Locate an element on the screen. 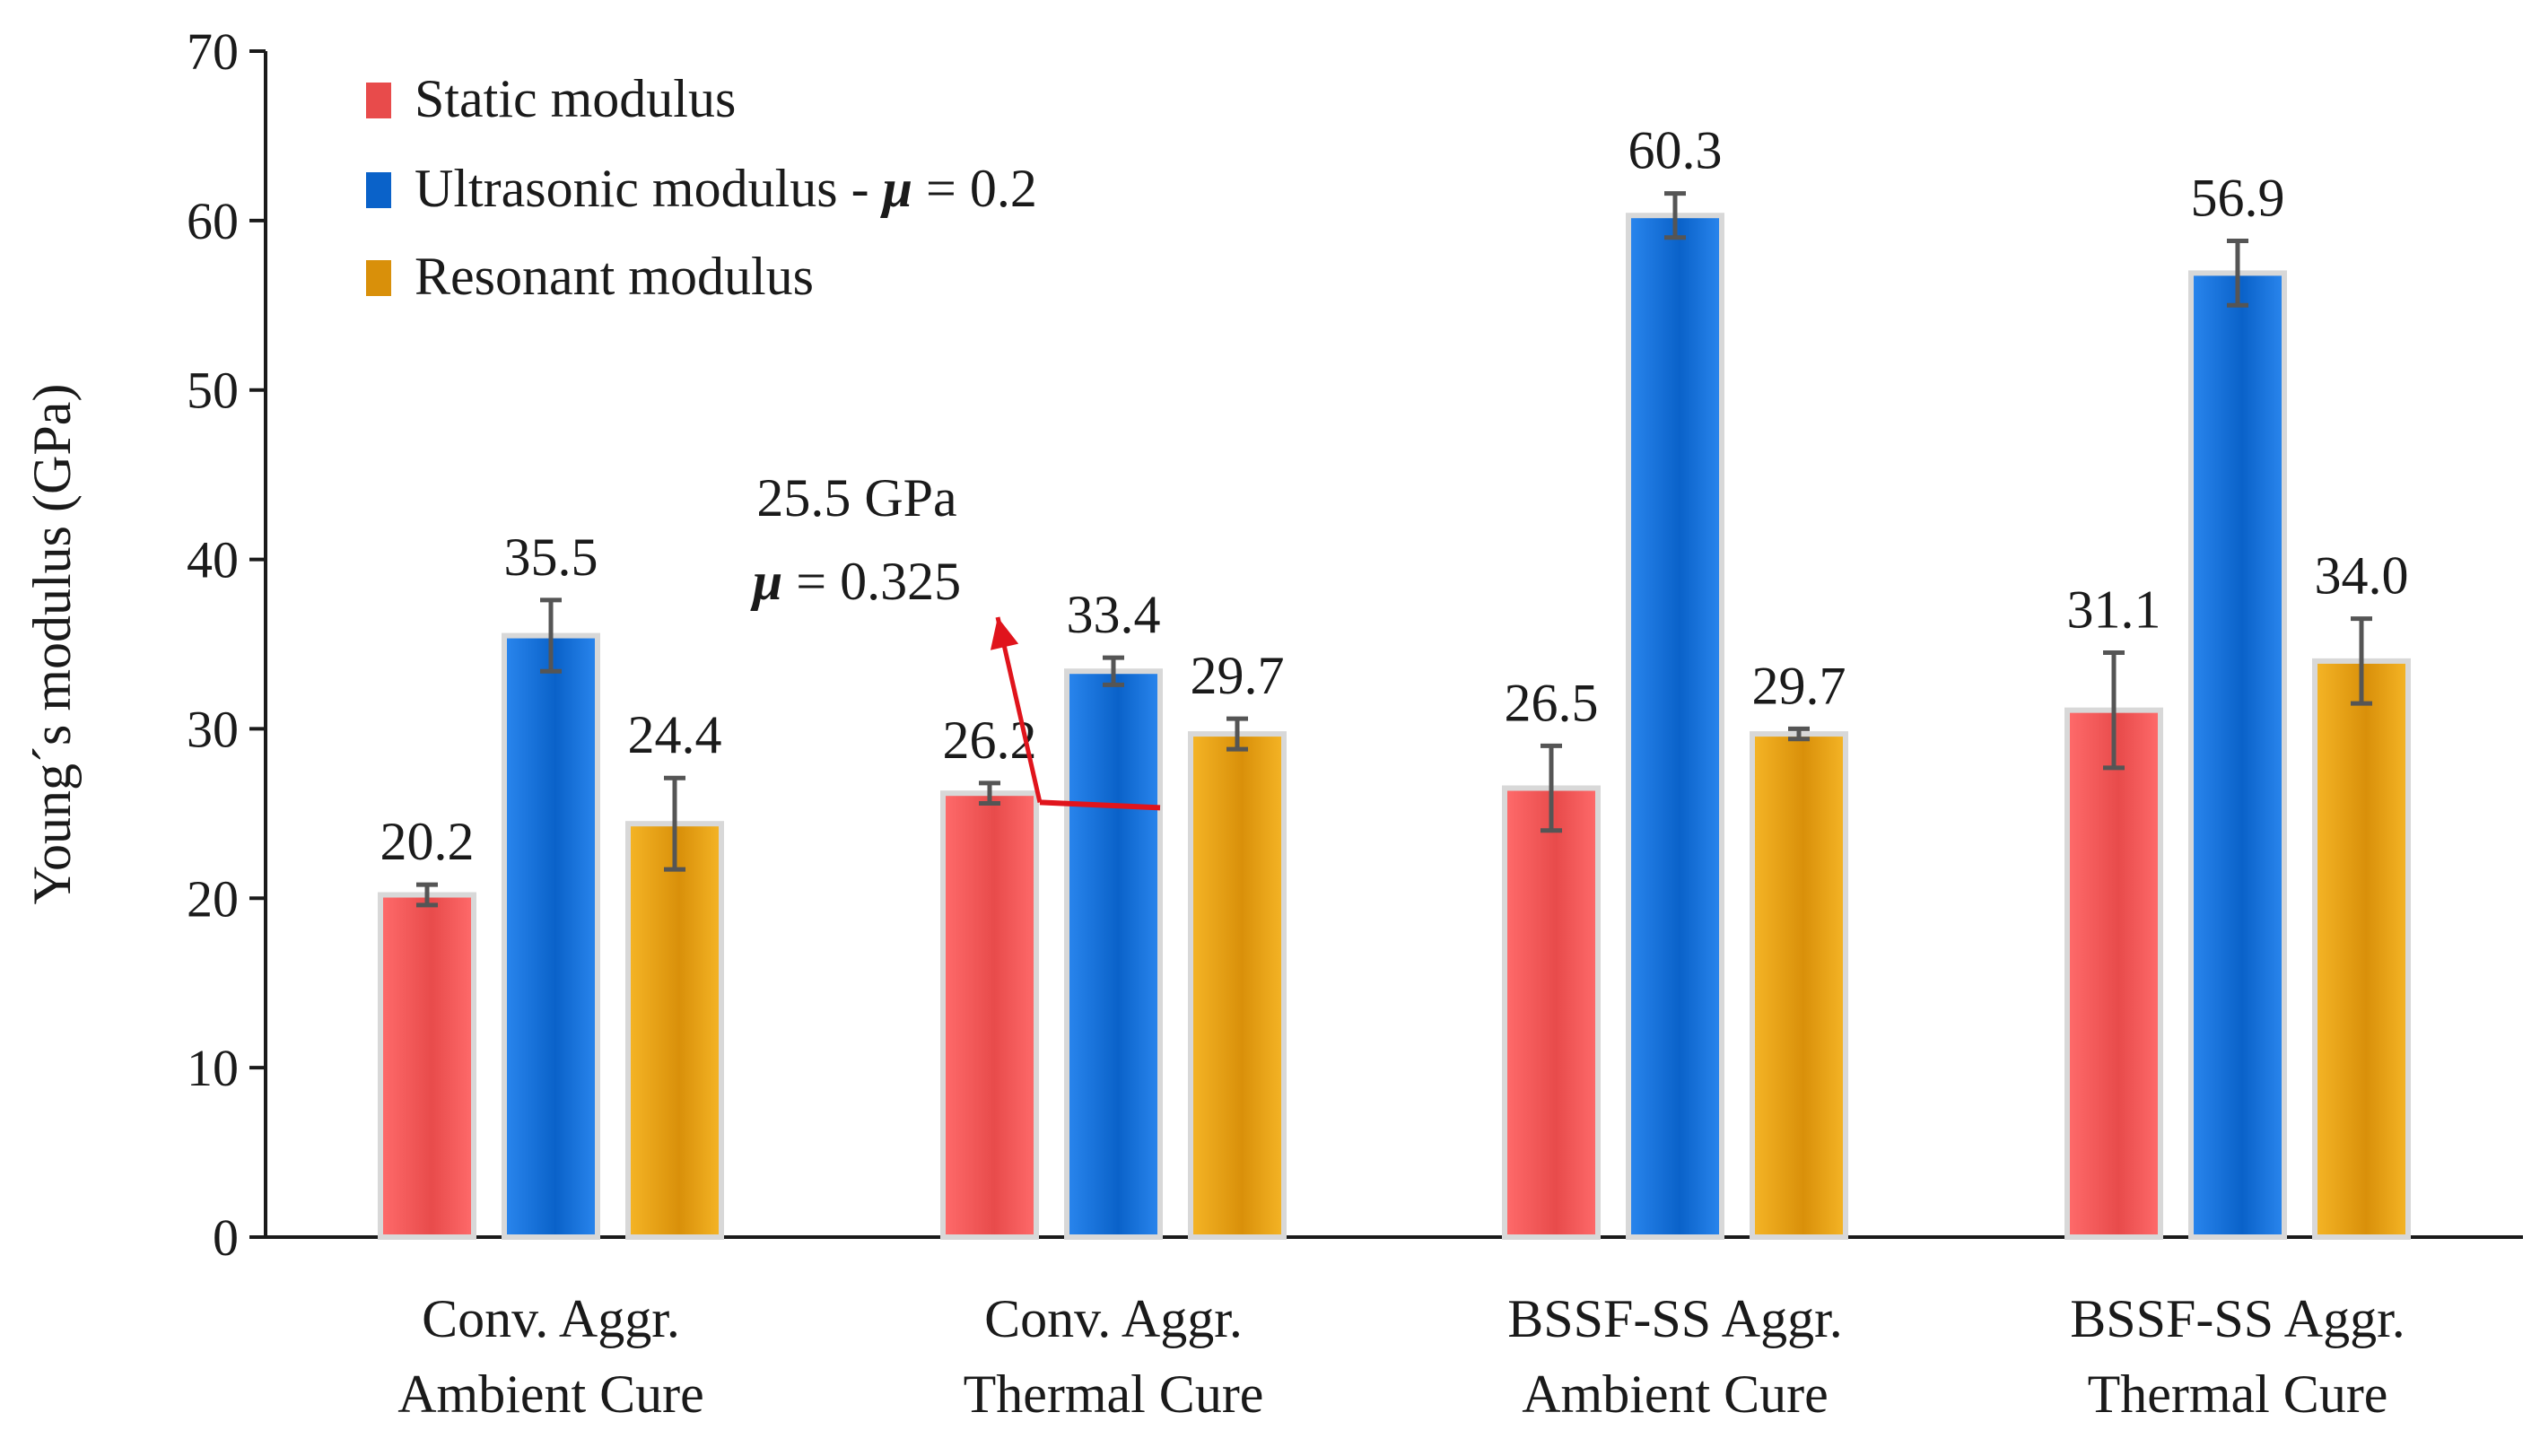  legend-label-ultrasonic: Ultrasonic modulus - μ = 0.2 is located at coordinates (726, 188).